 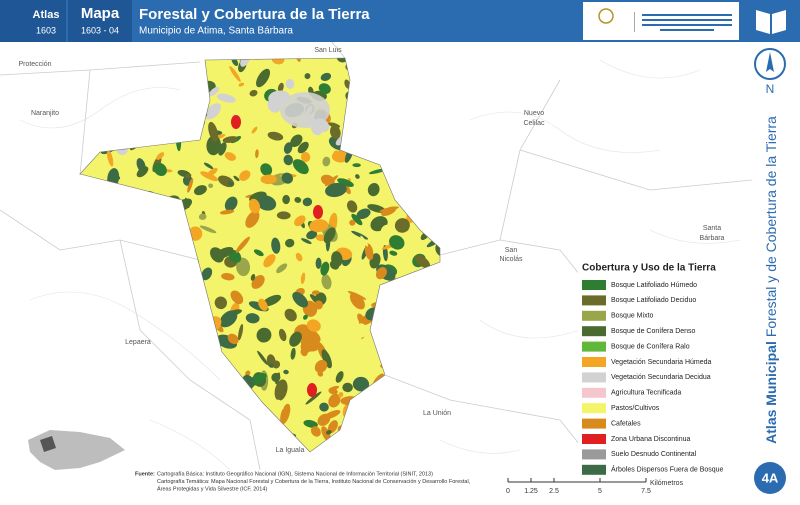 I want to click on legend-label: Bosque Latifoliado Deciduo, so click(x=653, y=300).